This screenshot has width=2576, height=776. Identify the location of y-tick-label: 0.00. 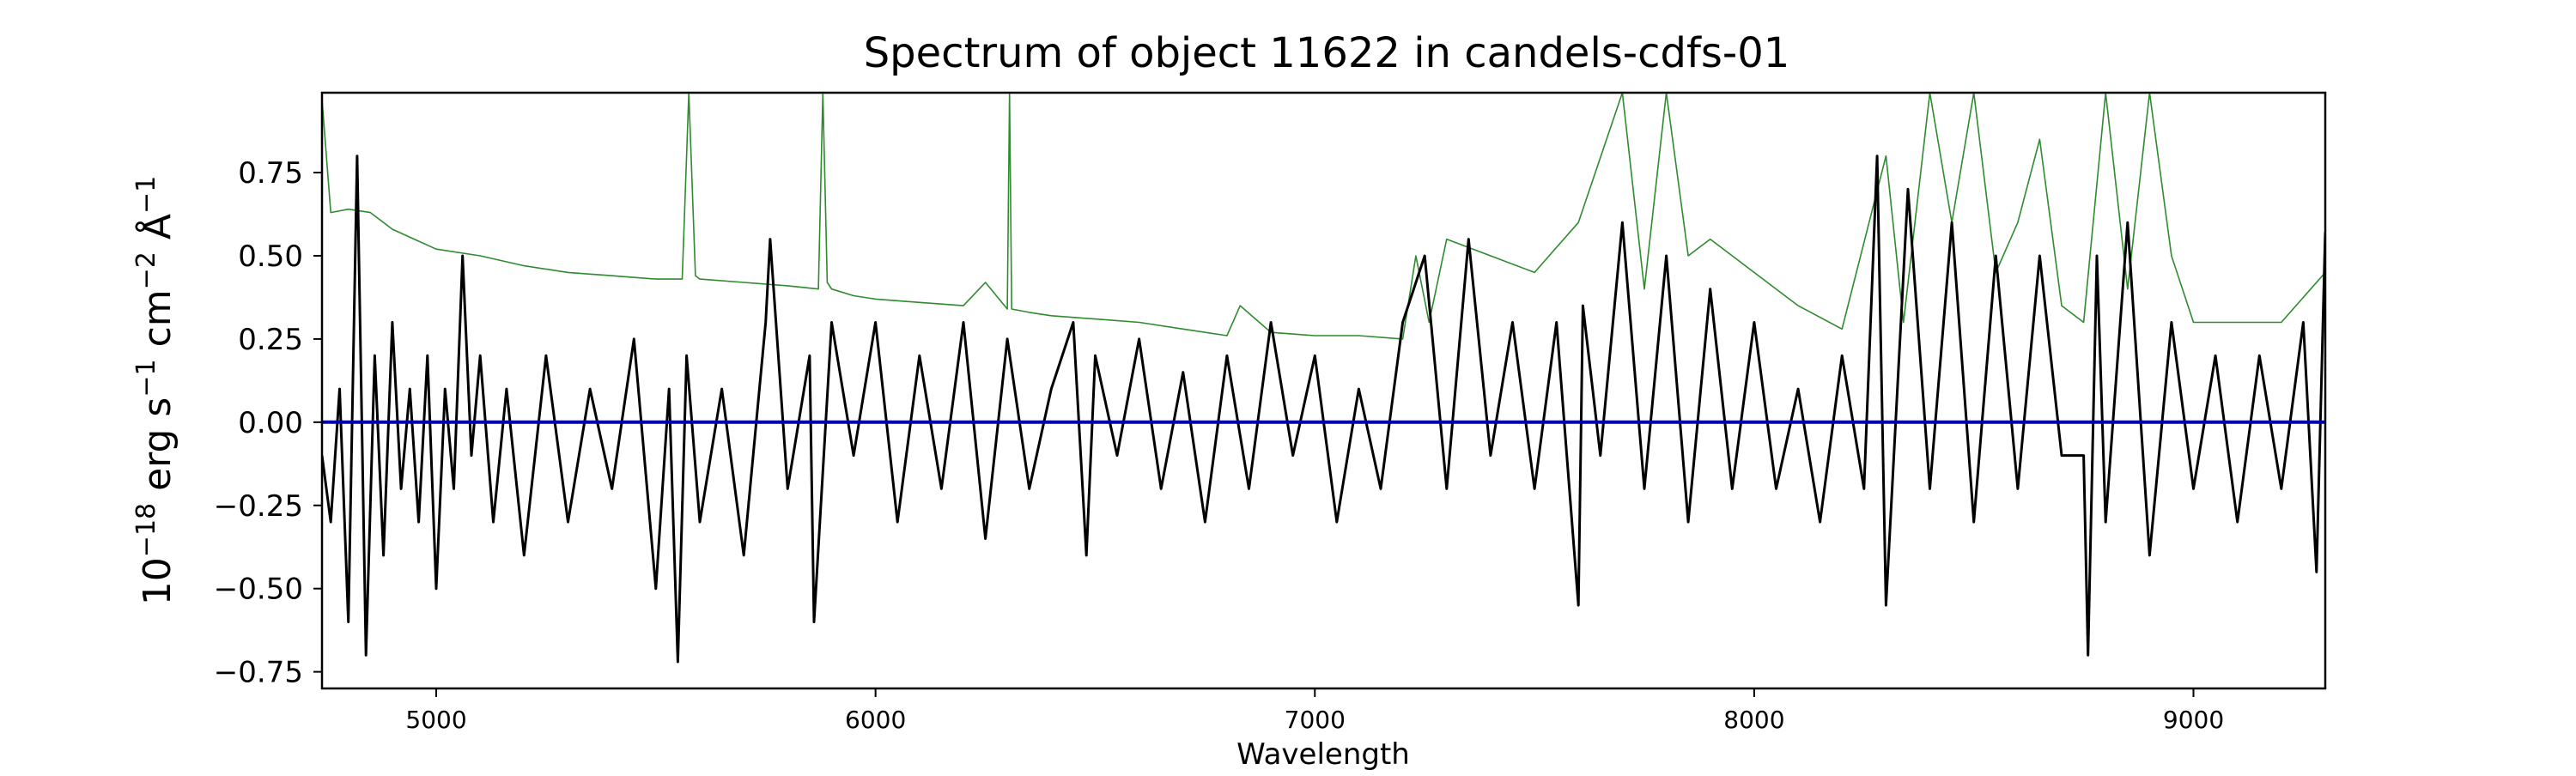
(270, 423).